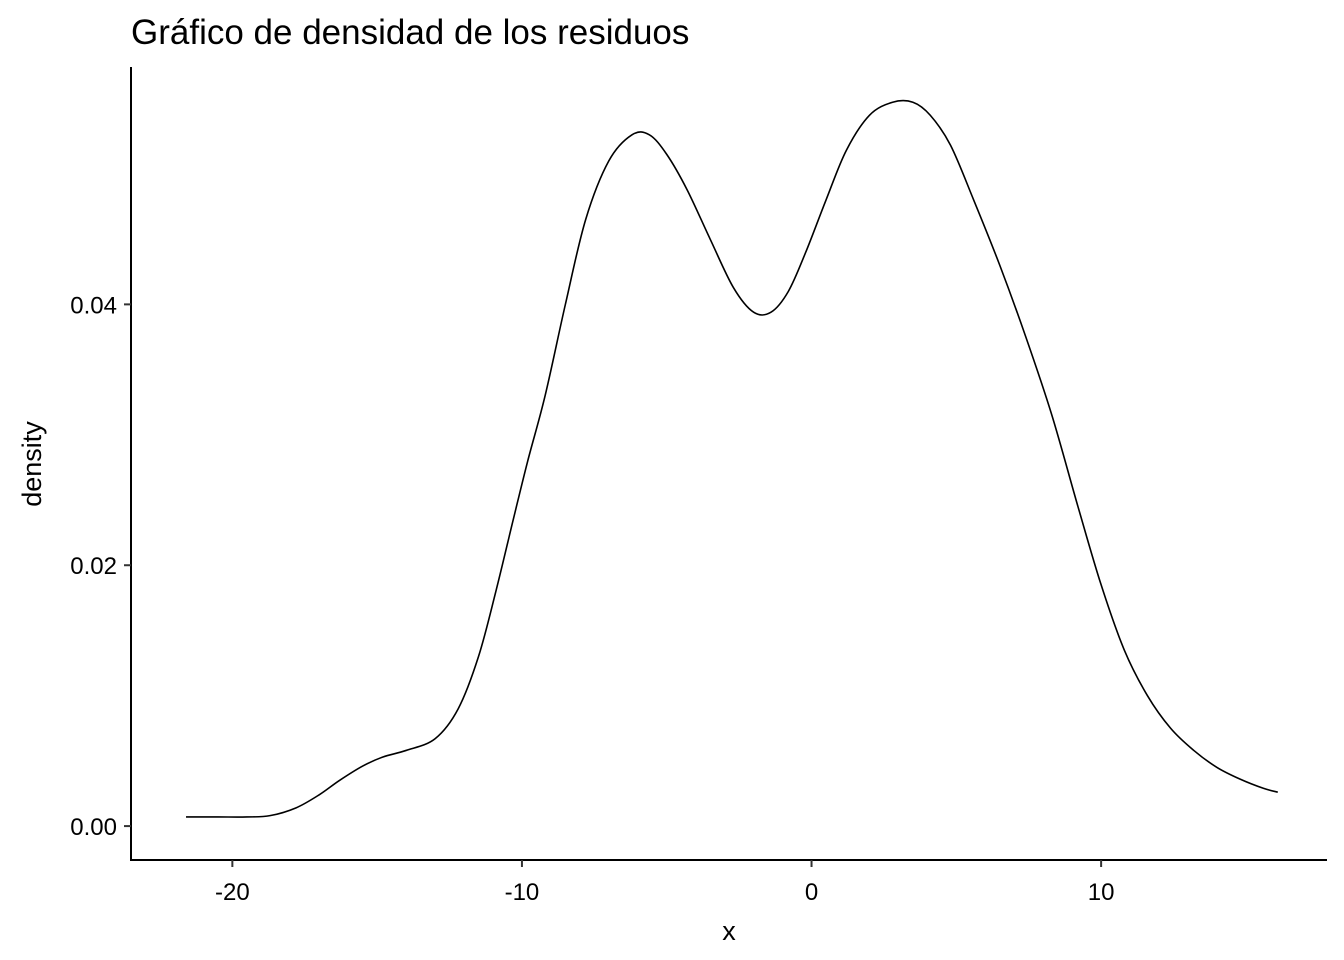 The image size is (1344, 960). What do you see at coordinates (93, 827) in the screenshot?
I see `y-tick-label: 0.00` at bounding box center [93, 827].